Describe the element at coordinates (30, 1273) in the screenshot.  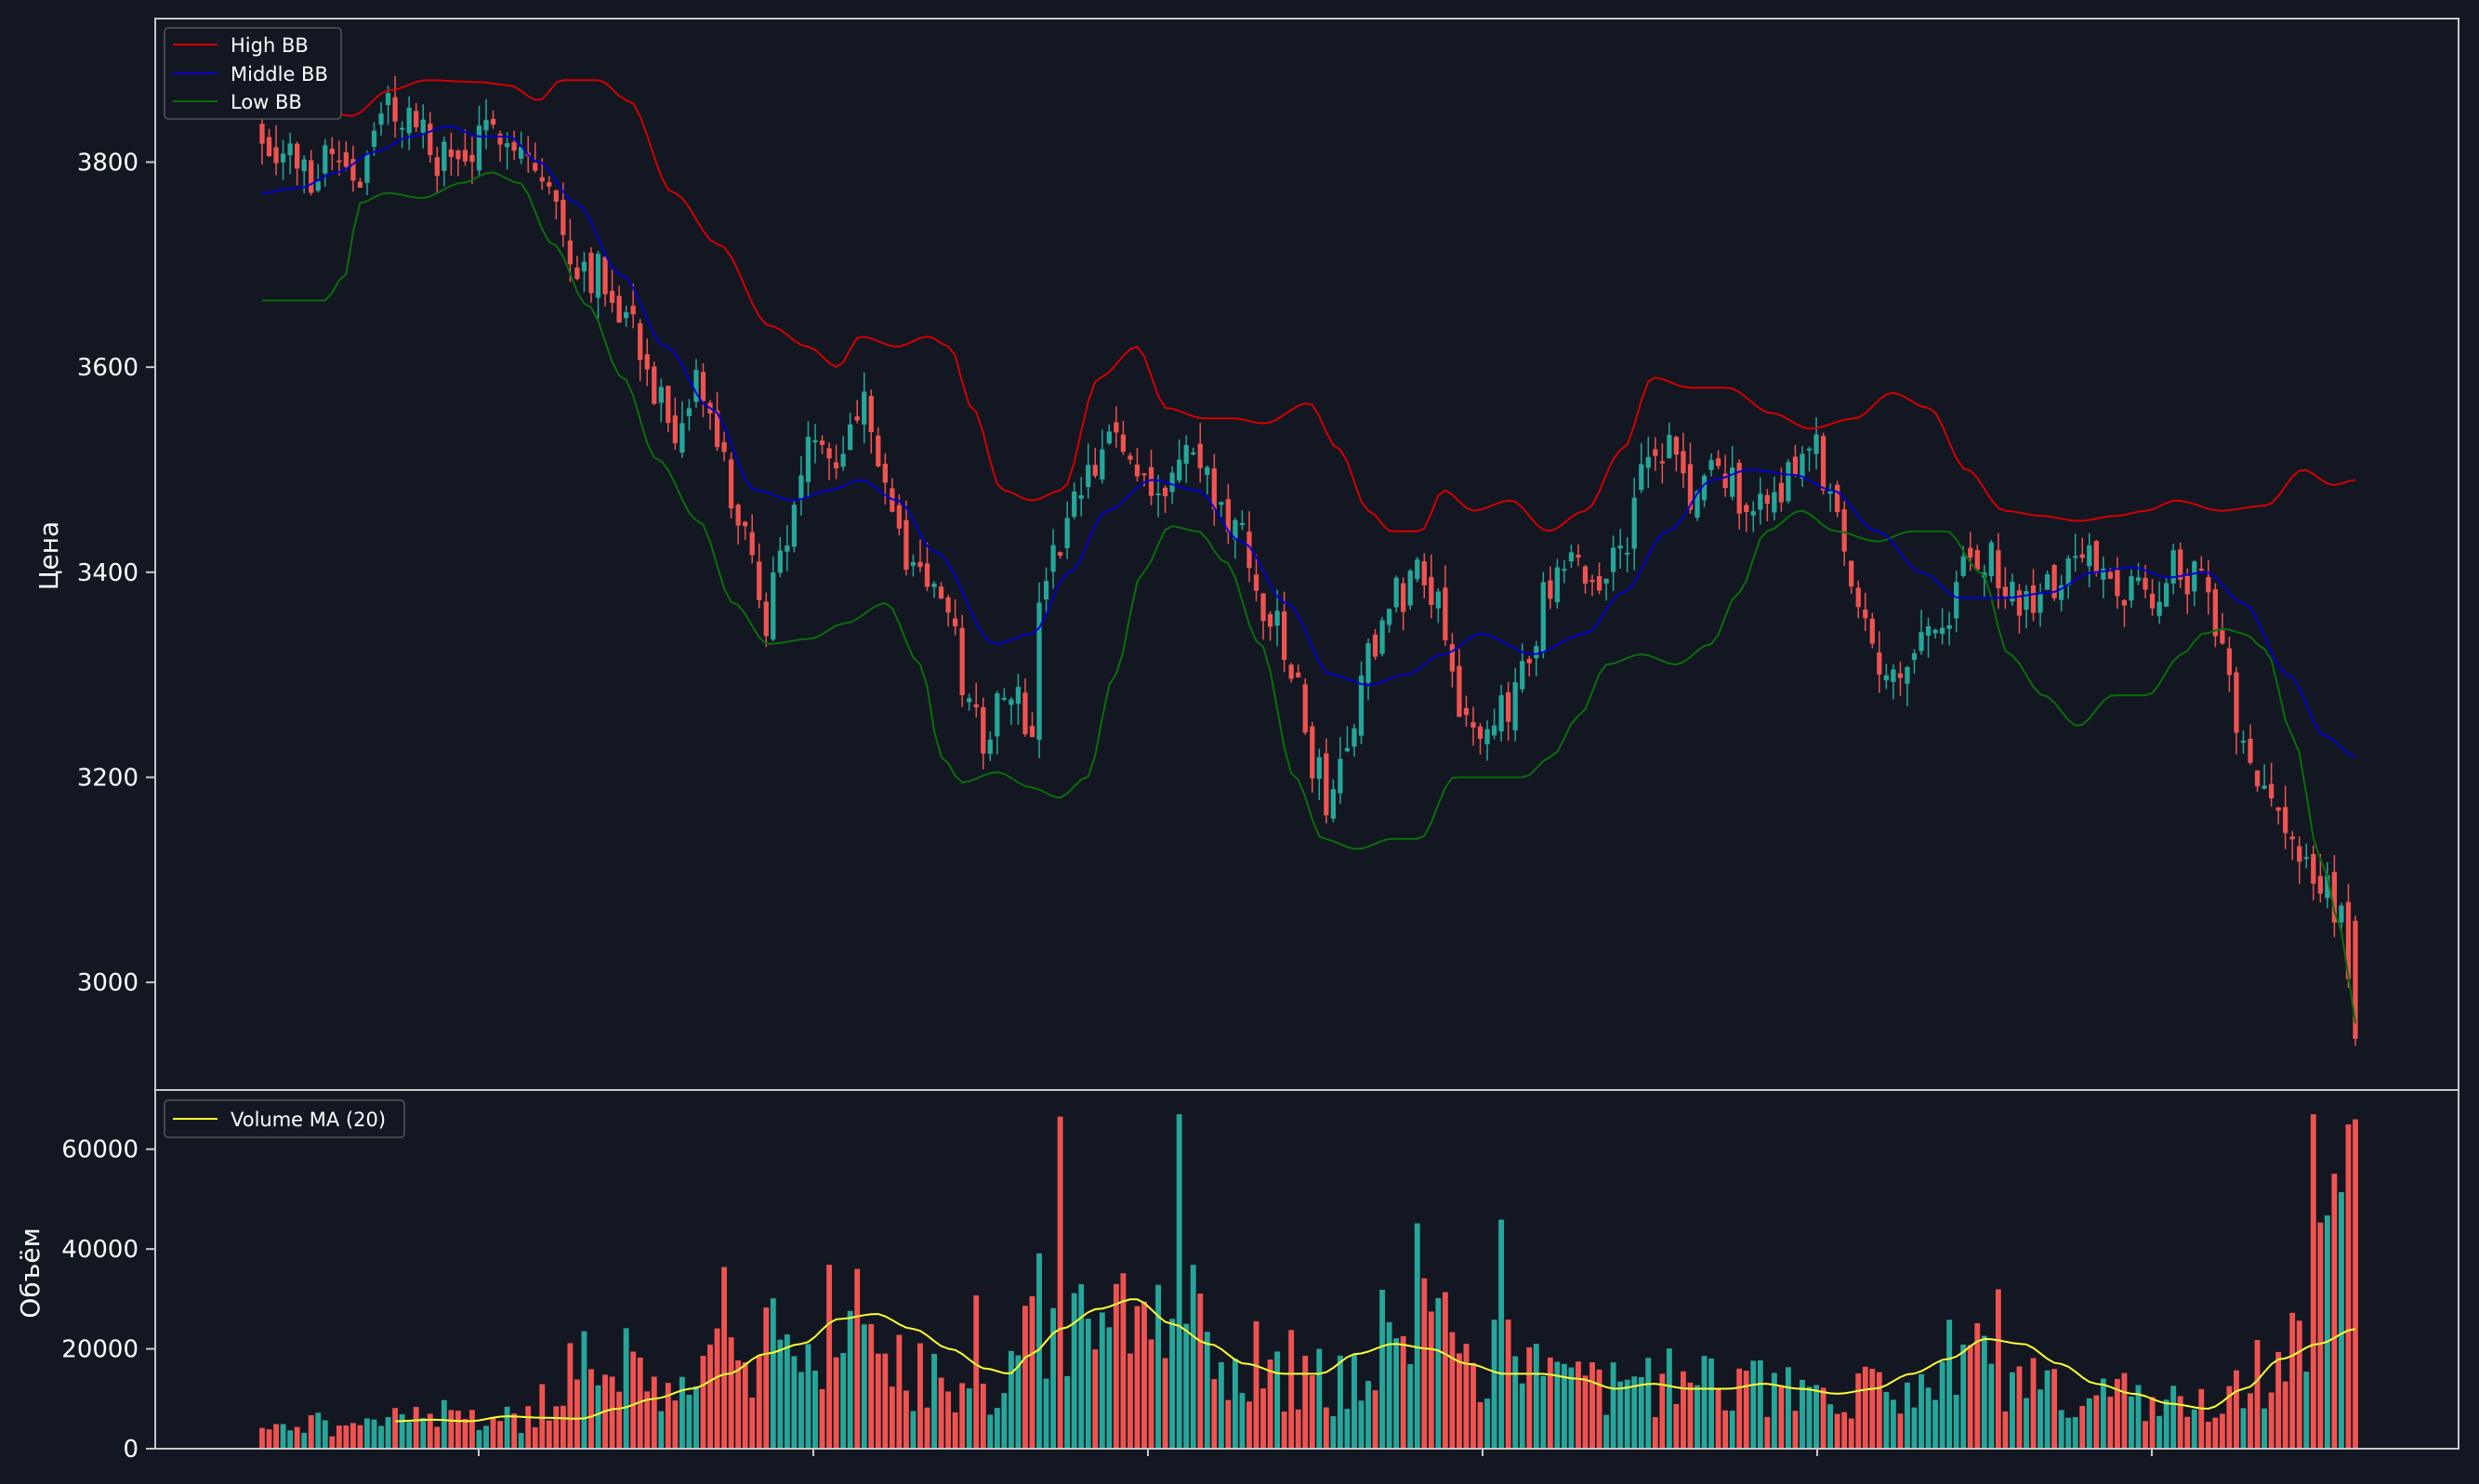
I see `volume-y-axis-label: Объём` at that location.